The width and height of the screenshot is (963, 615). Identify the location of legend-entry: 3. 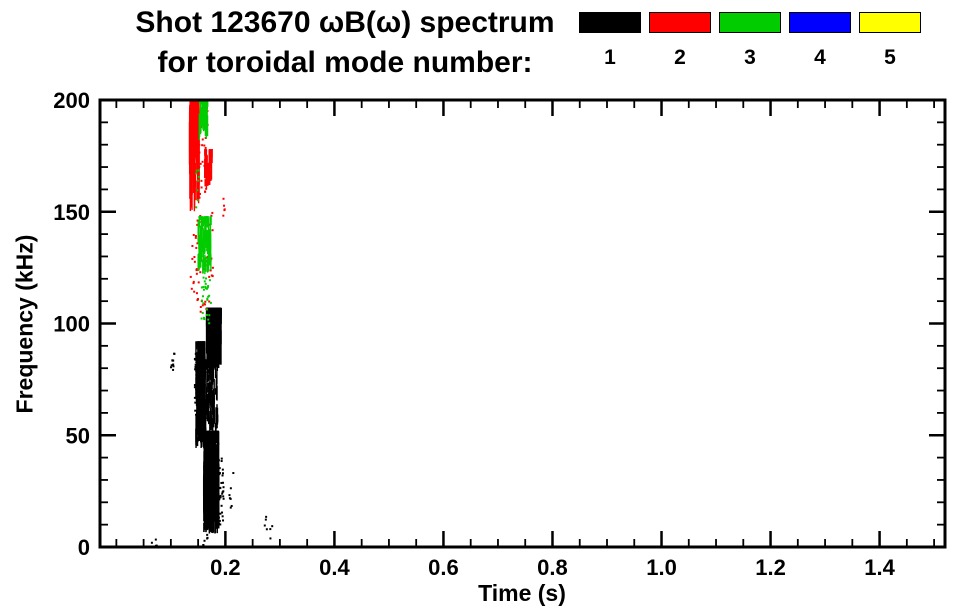
(750, 41).